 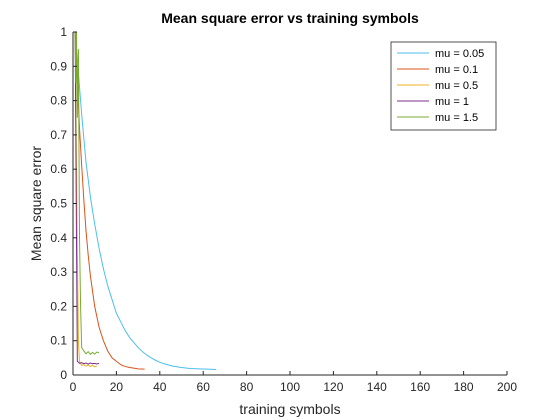 What do you see at coordinates (63, 375) in the screenshot?
I see `y-tick-label: 0` at bounding box center [63, 375].